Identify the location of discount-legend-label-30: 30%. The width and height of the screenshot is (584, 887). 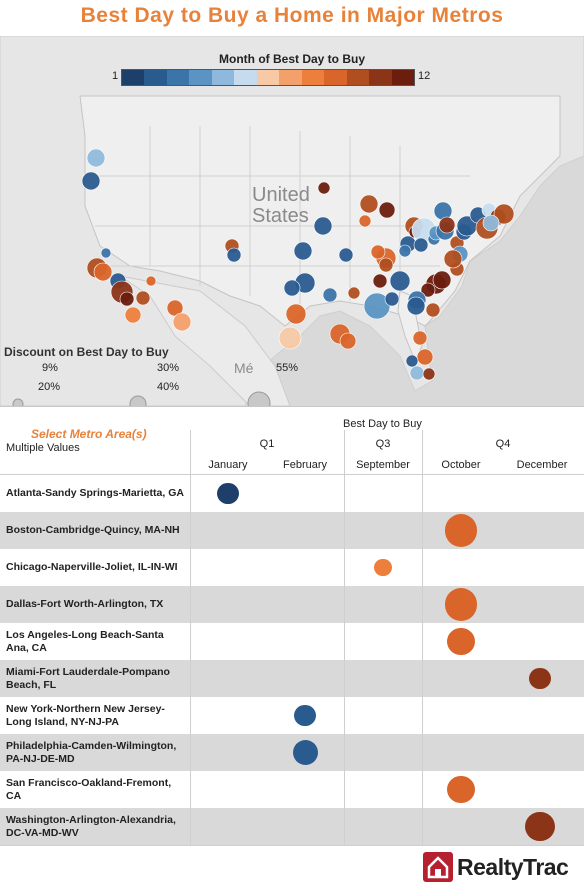
(168, 368).